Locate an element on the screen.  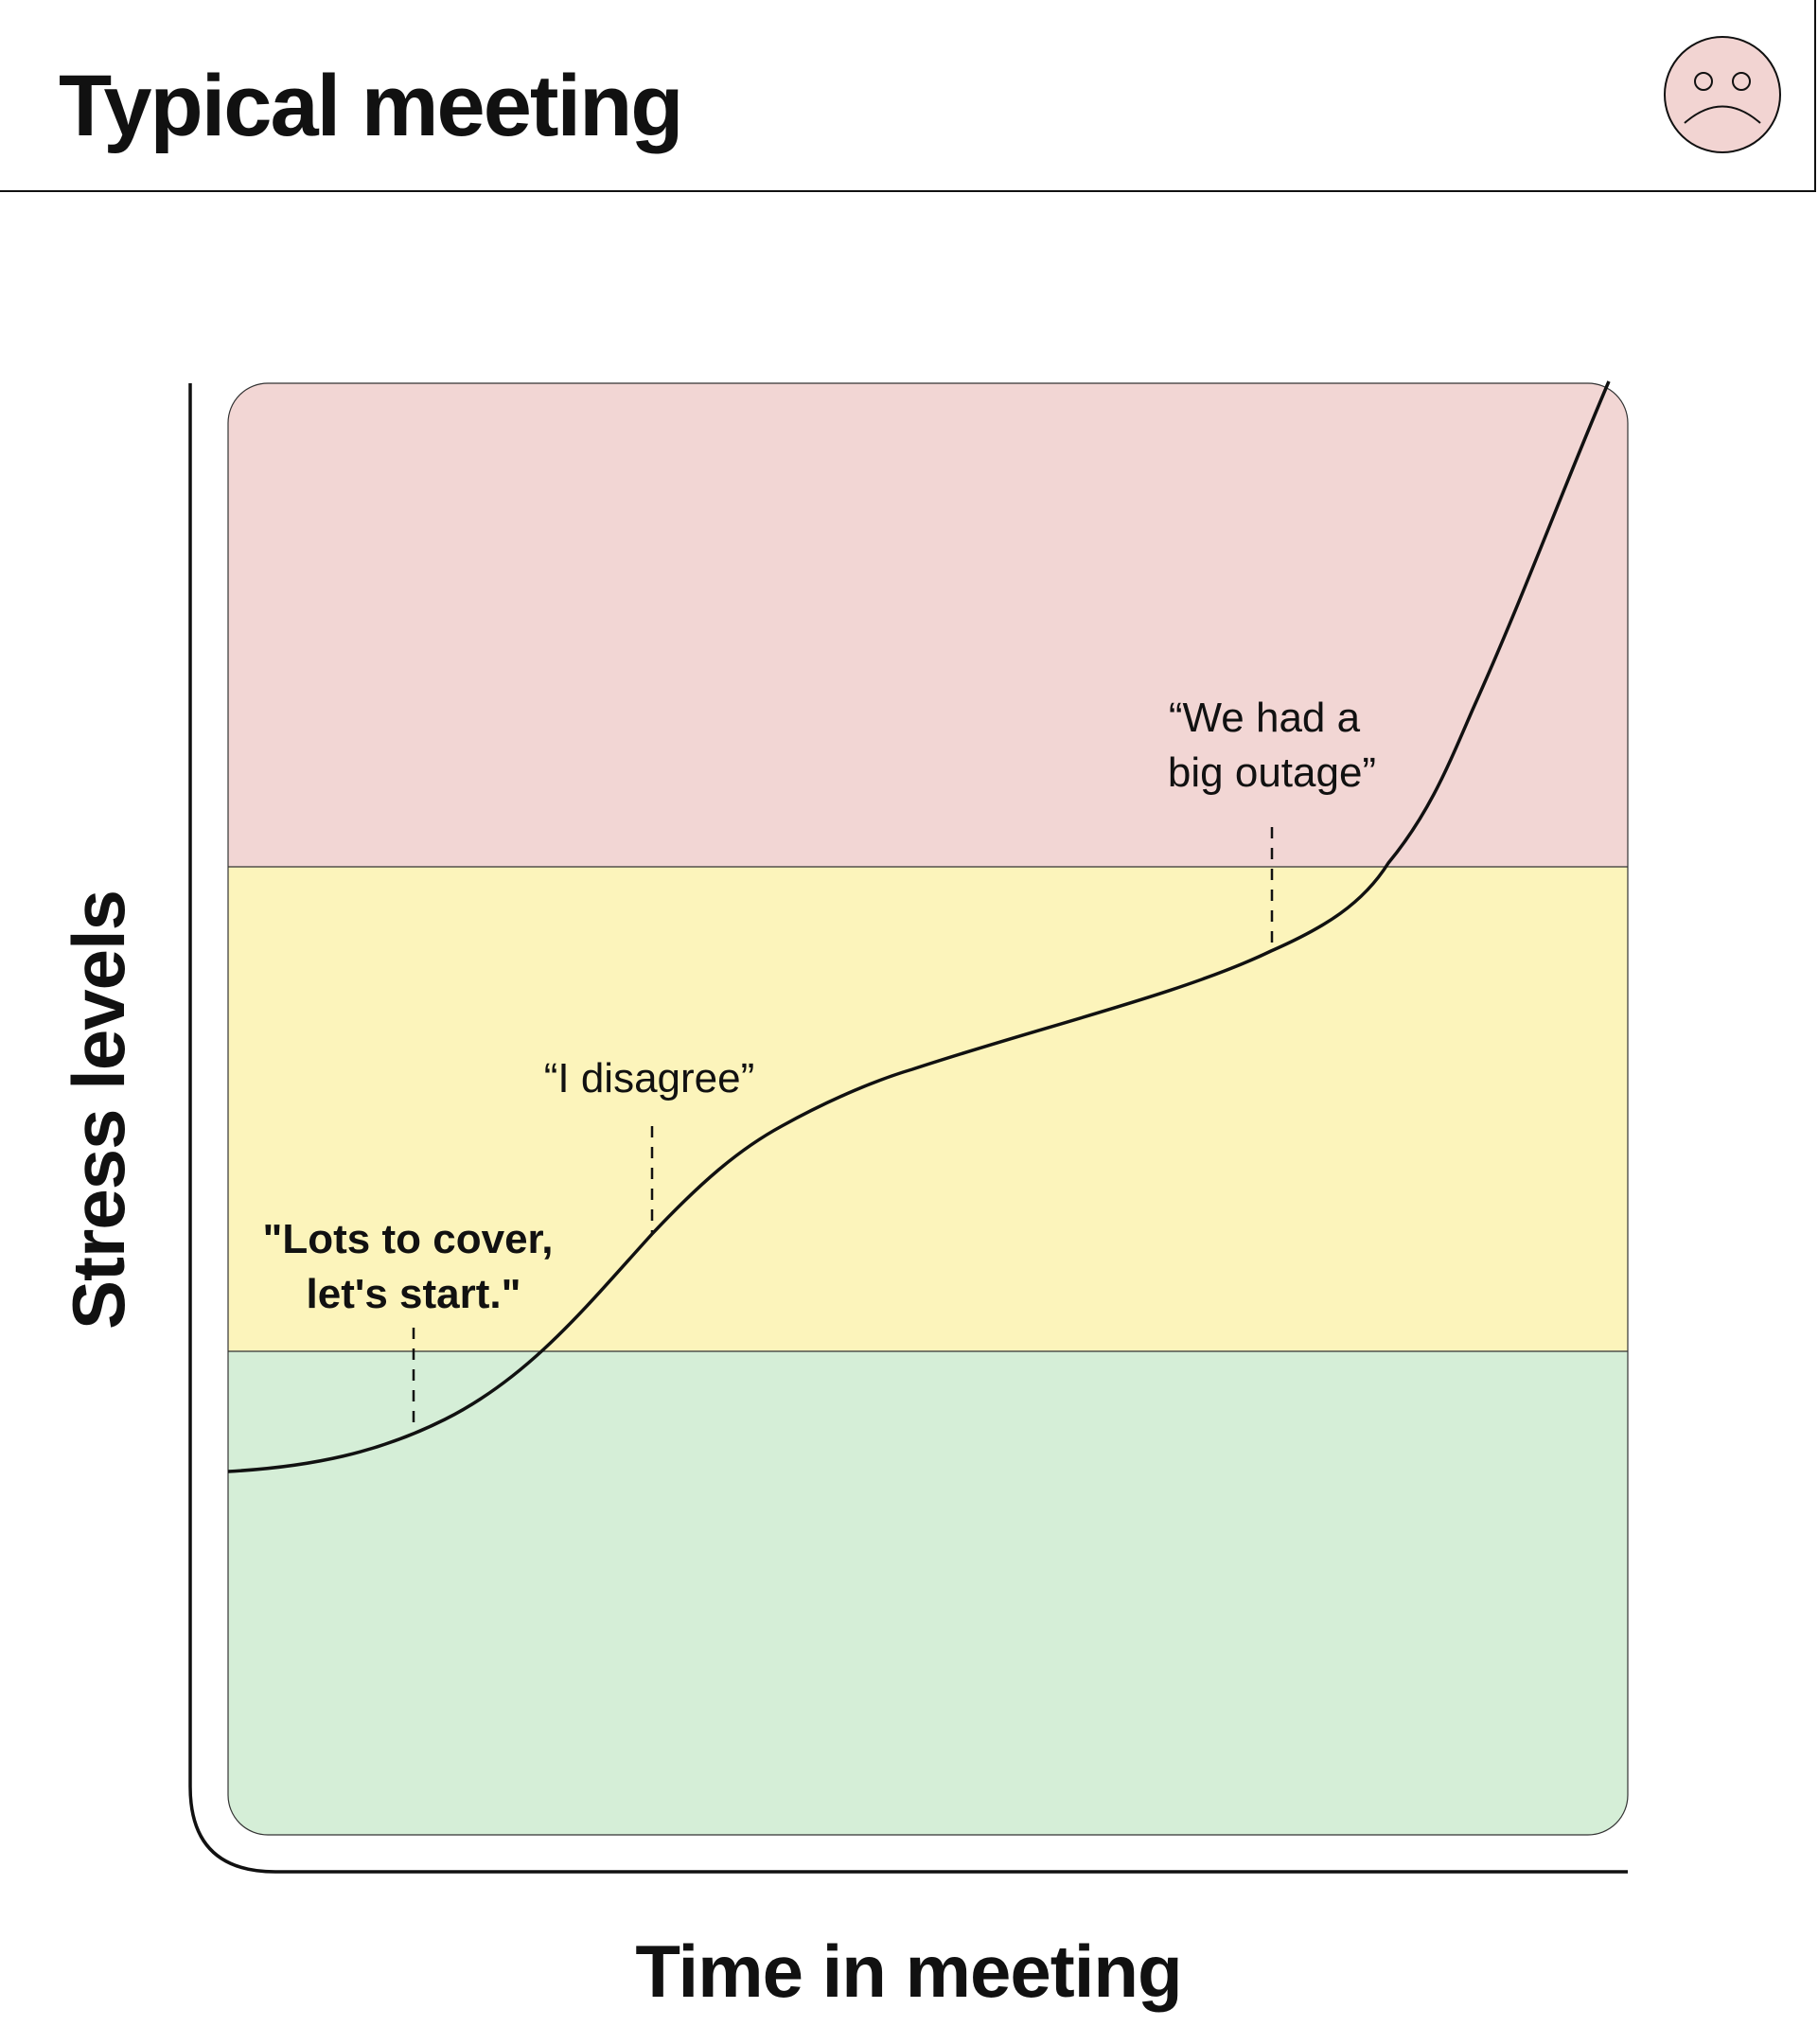
annotation-text: "Lots to cover, is located at coordinates (408, 1239).